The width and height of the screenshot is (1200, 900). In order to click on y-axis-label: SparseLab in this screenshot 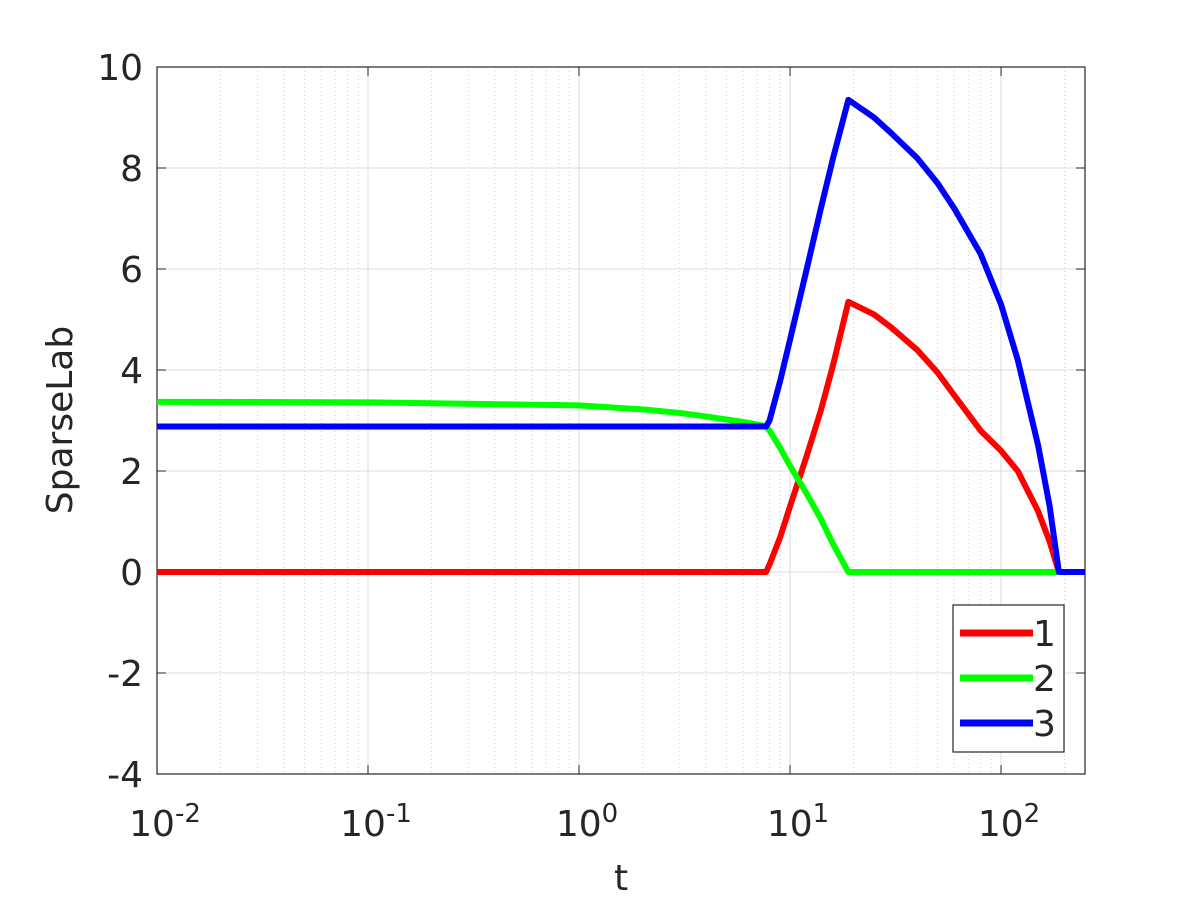, I will do `click(60, 420)`.